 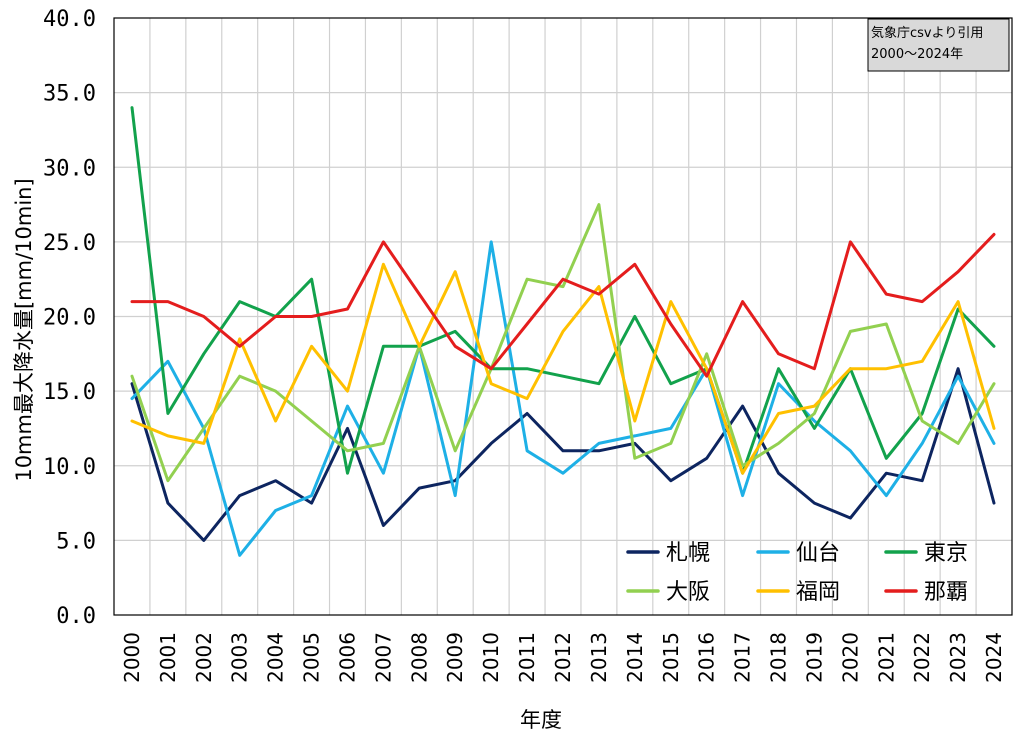 I want to click on legend-label: 仙台, so click(x=818, y=553).